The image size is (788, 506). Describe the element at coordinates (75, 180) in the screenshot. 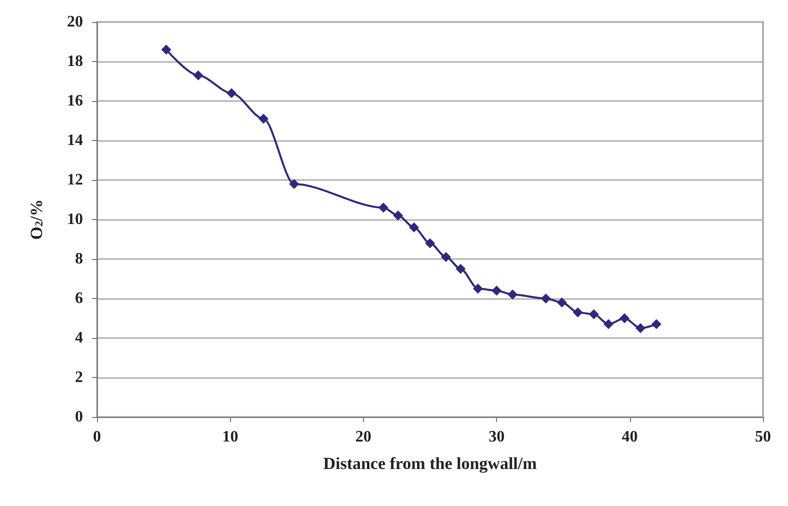

I see `y-tick-label: 12` at that location.